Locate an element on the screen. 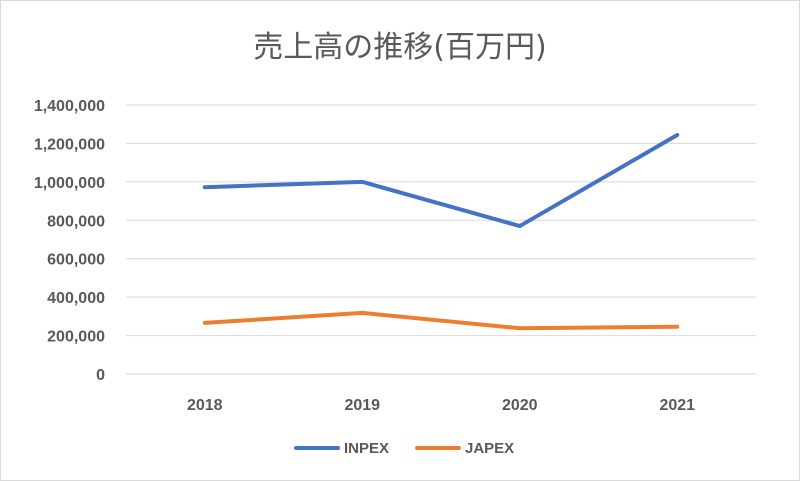 This screenshot has width=800, height=481. legend-label-inpex: INPEX is located at coordinates (366, 448).